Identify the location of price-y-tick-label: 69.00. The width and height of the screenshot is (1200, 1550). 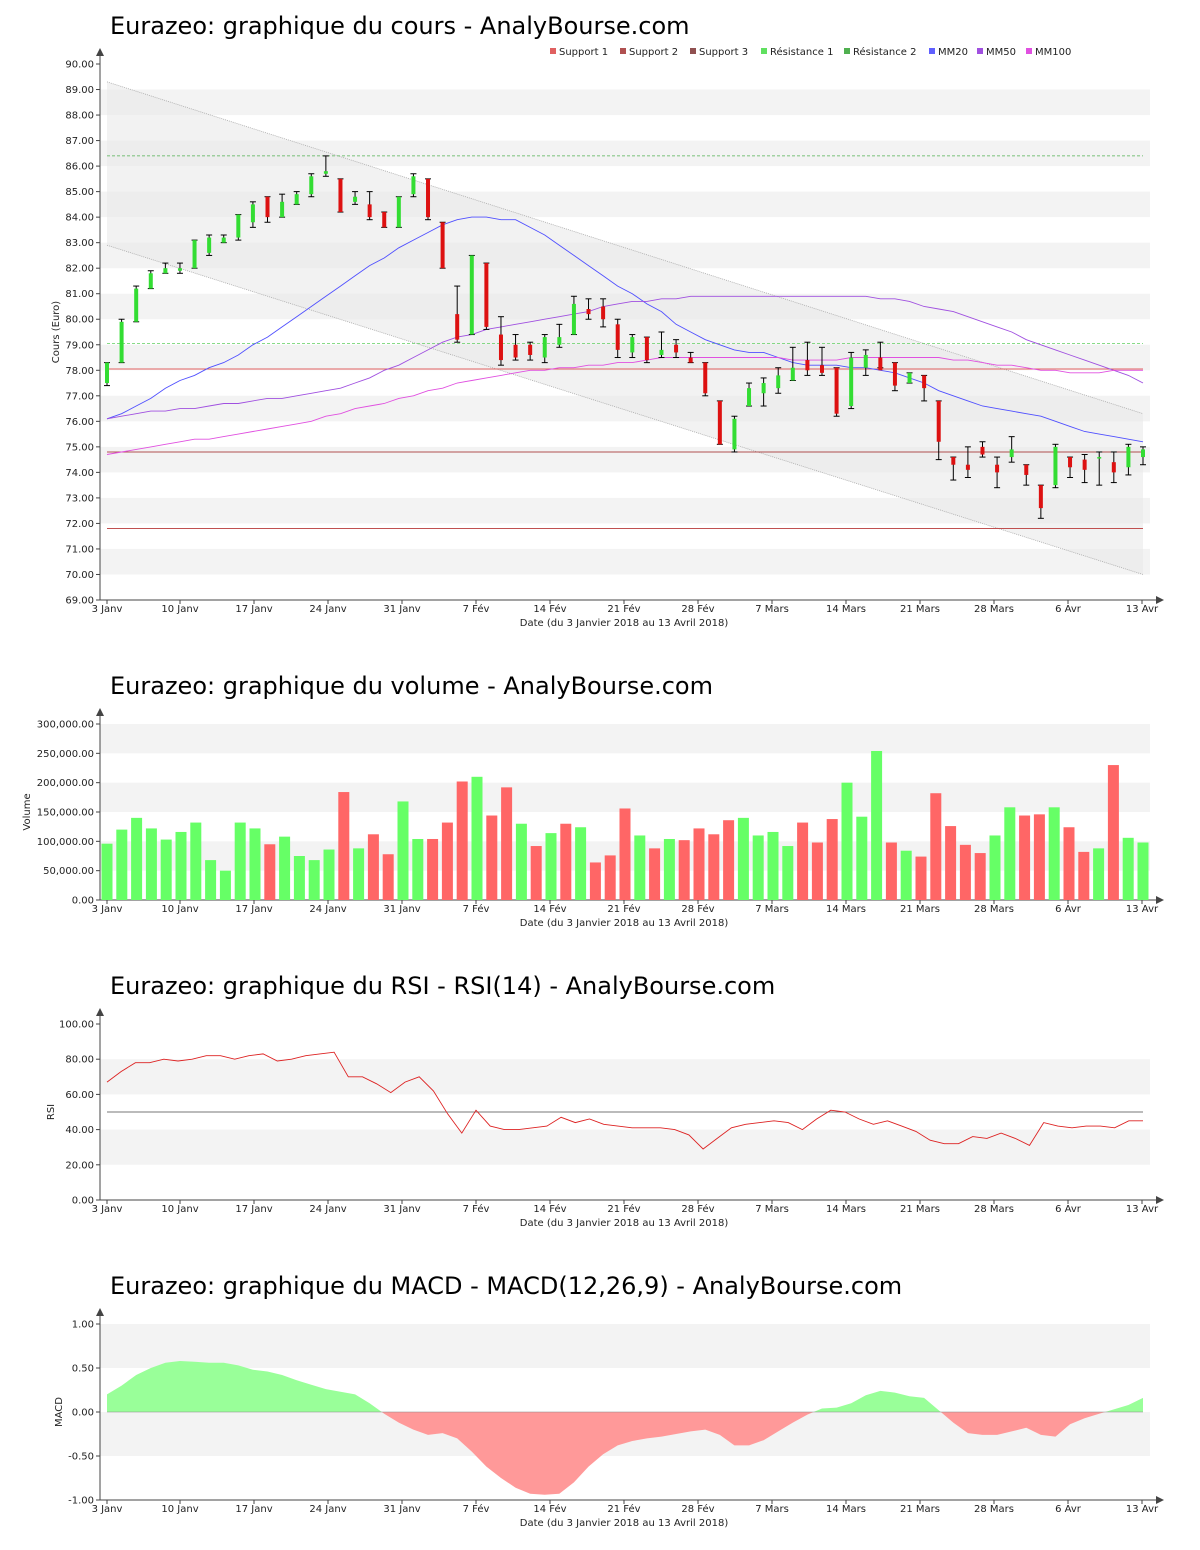
(79, 601).